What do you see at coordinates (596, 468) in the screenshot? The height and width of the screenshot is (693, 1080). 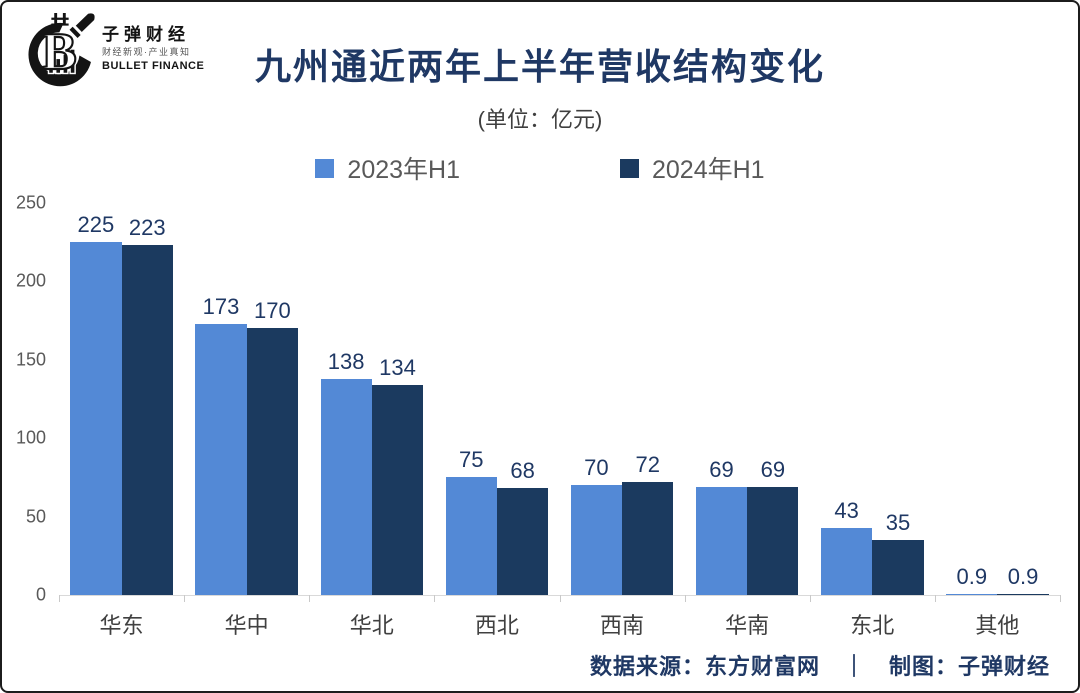 I see `value-label: 70` at bounding box center [596, 468].